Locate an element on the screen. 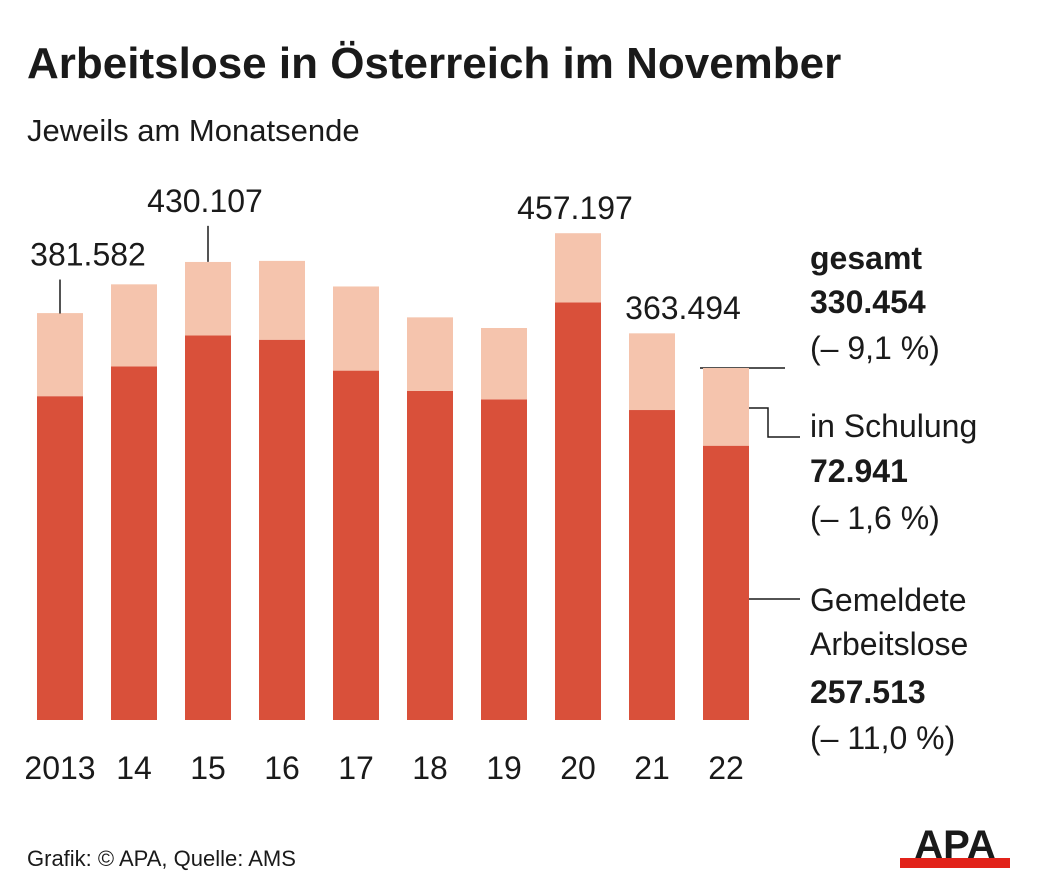 The image size is (1041, 887). legend-value: 257.513 is located at coordinates (868, 692).